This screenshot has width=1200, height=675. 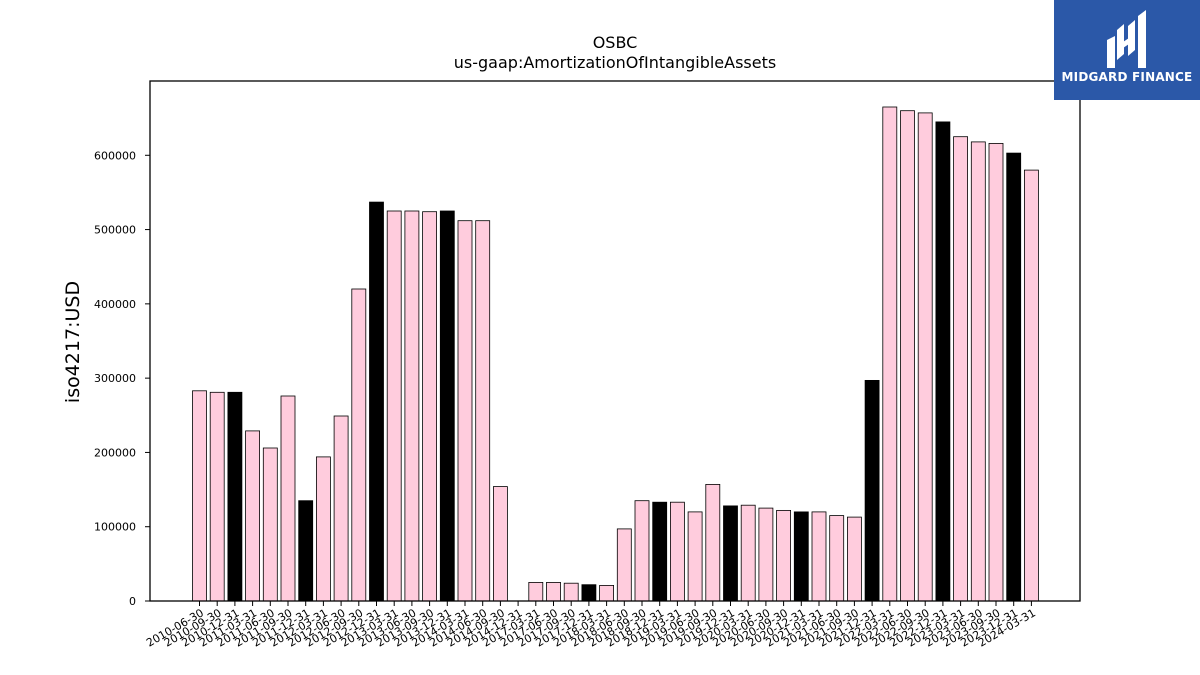 What do you see at coordinates (1127, 77) in the screenshot?
I see `logo-text: MIDGARD FINANCE` at bounding box center [1127, 77].